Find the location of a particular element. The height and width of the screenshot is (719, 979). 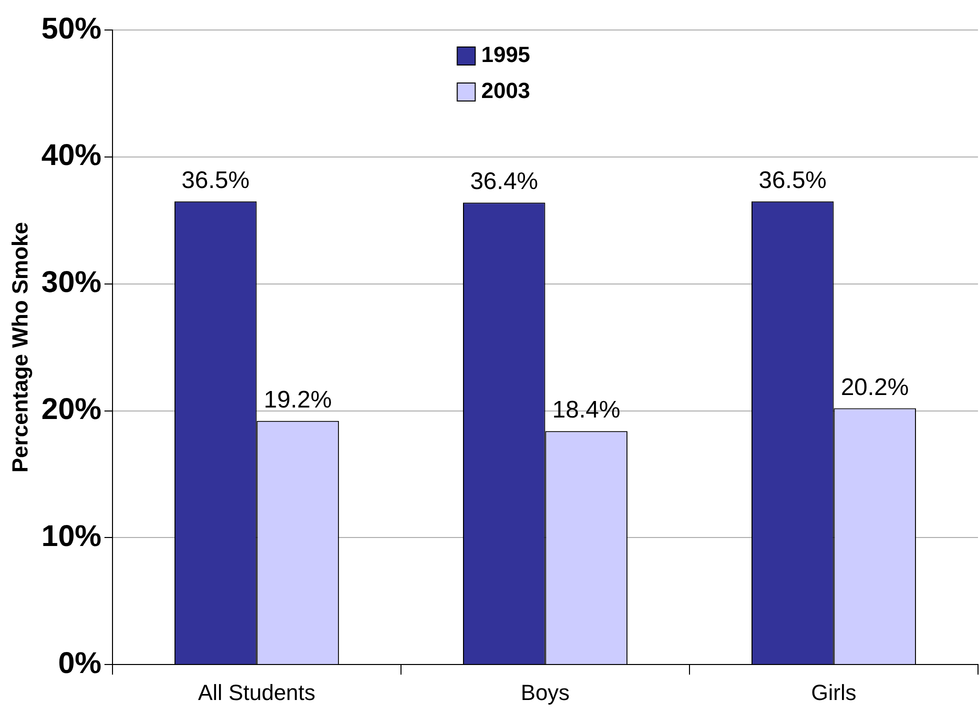

data-label: 36.4% is located at coordinates (504, 182).